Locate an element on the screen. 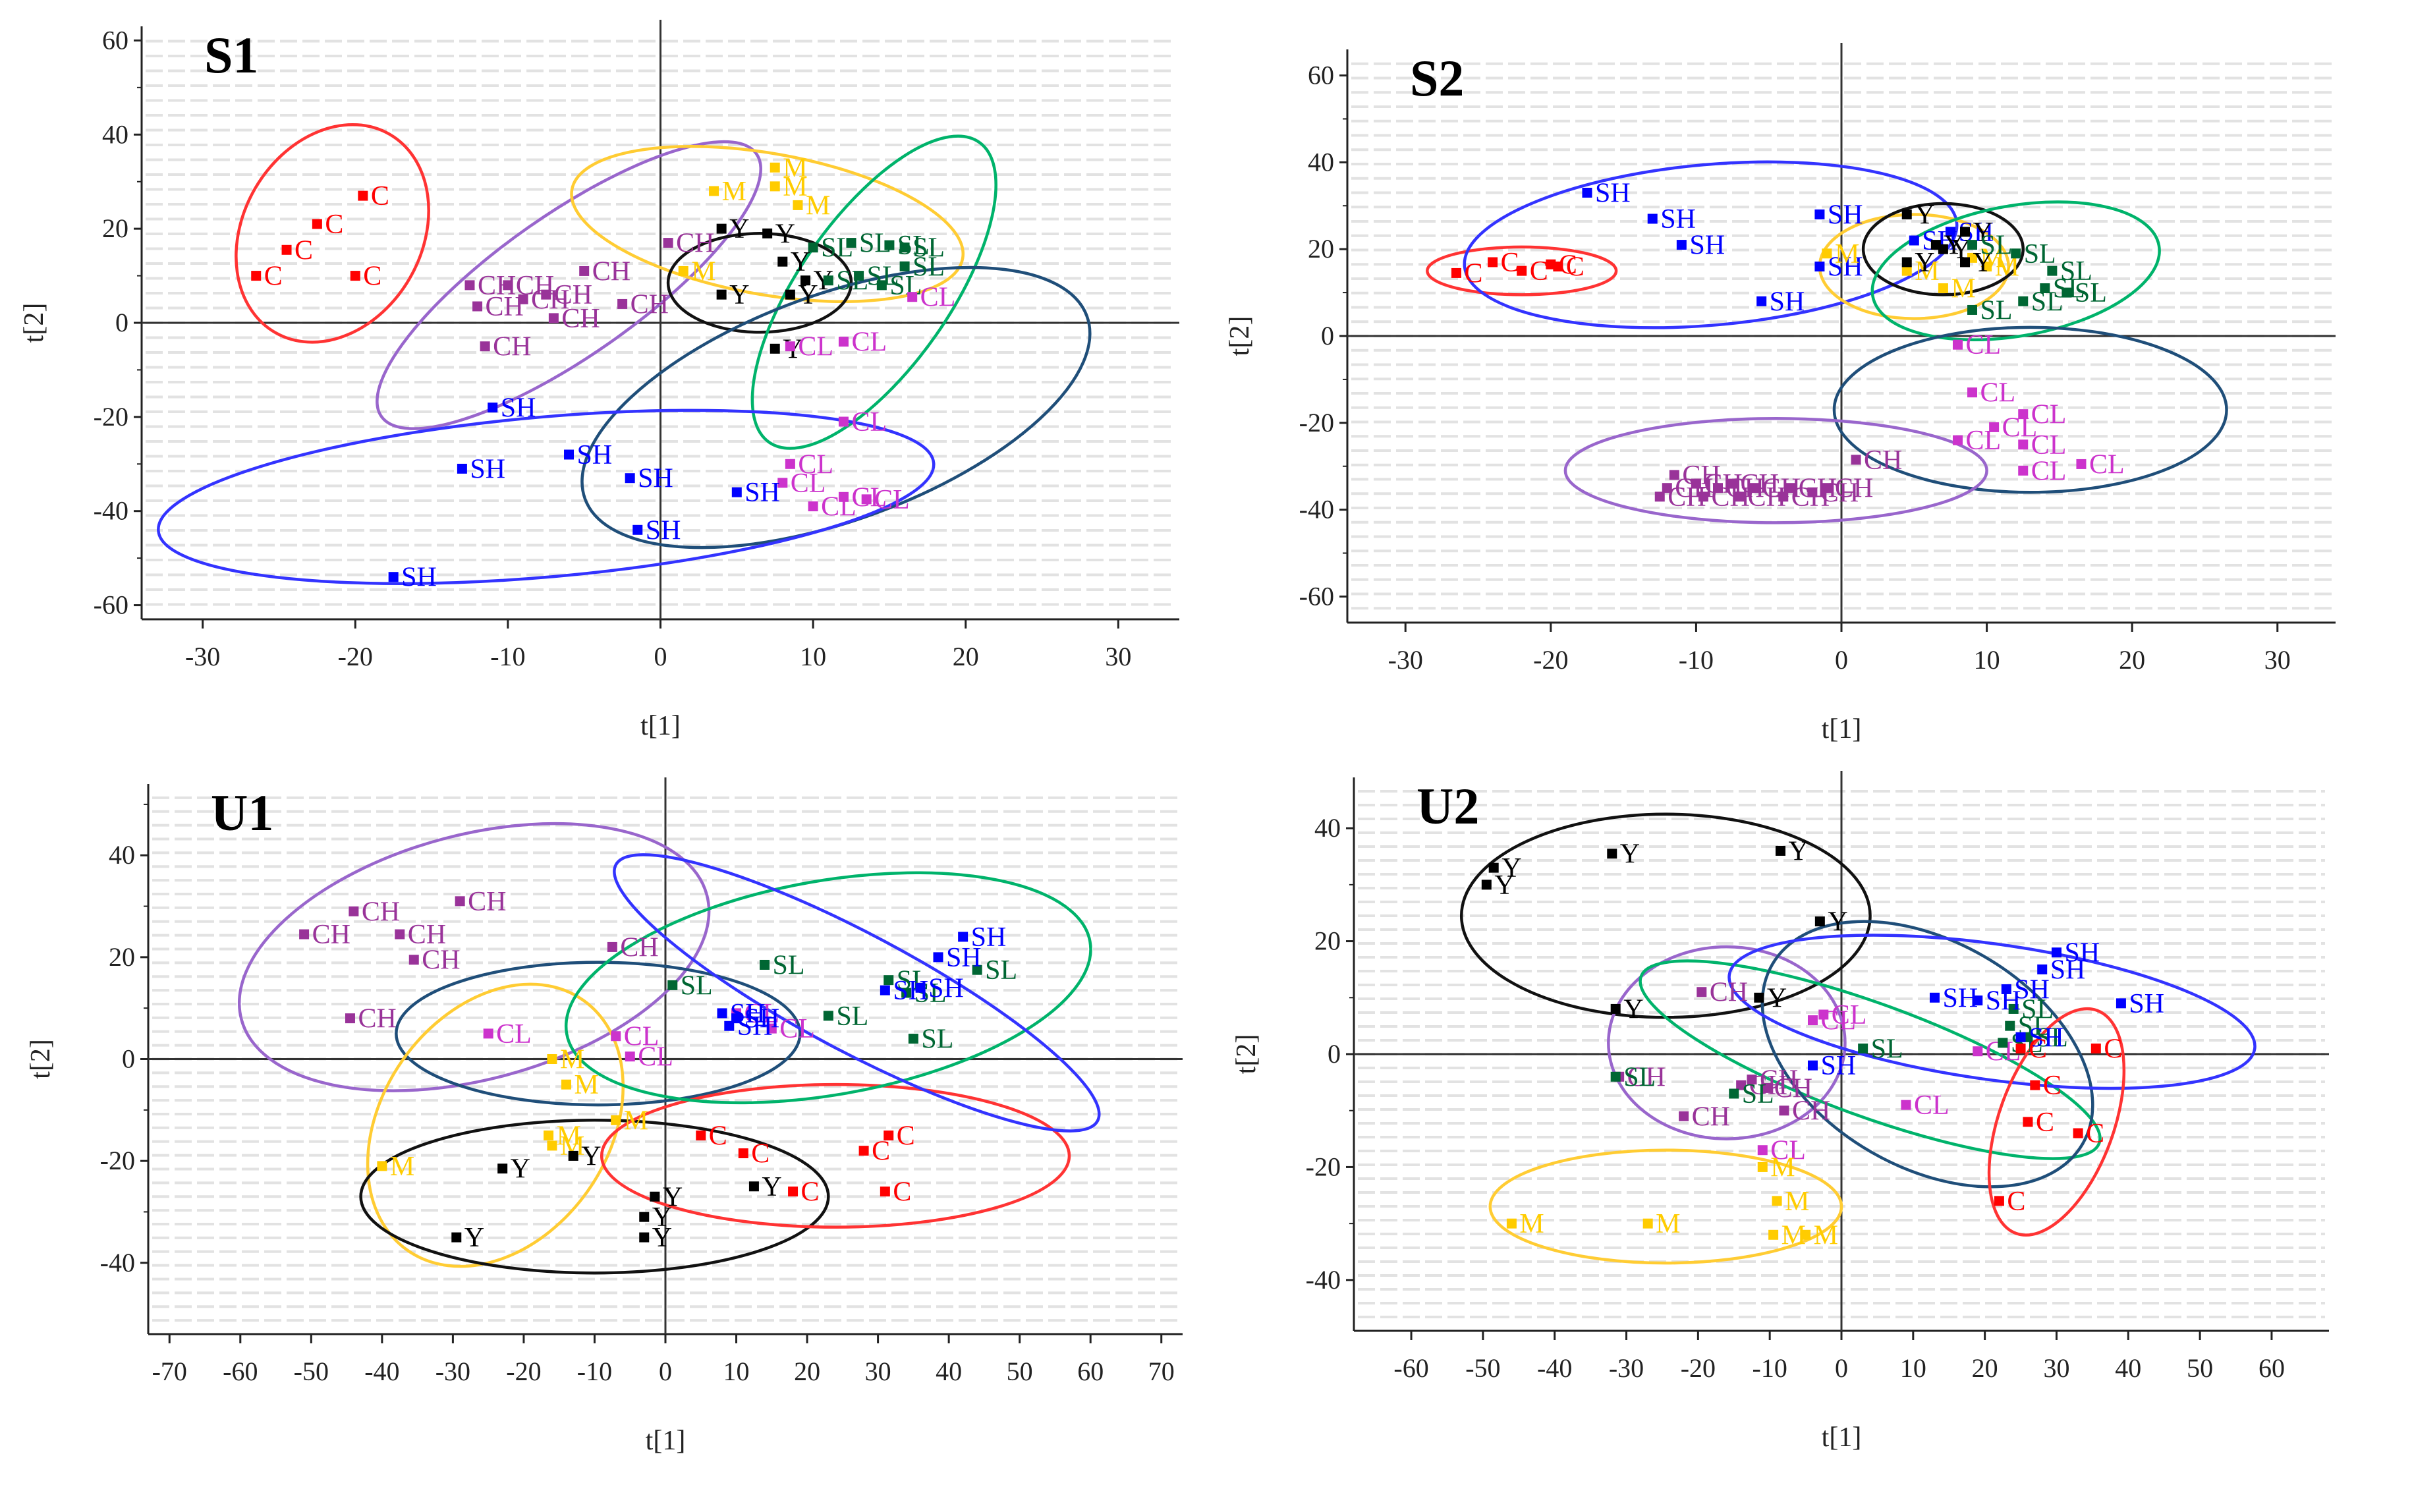 This screenshot has height=1512, width=2412. confidence-ellipse-ch is located at coordinates (474, 957).